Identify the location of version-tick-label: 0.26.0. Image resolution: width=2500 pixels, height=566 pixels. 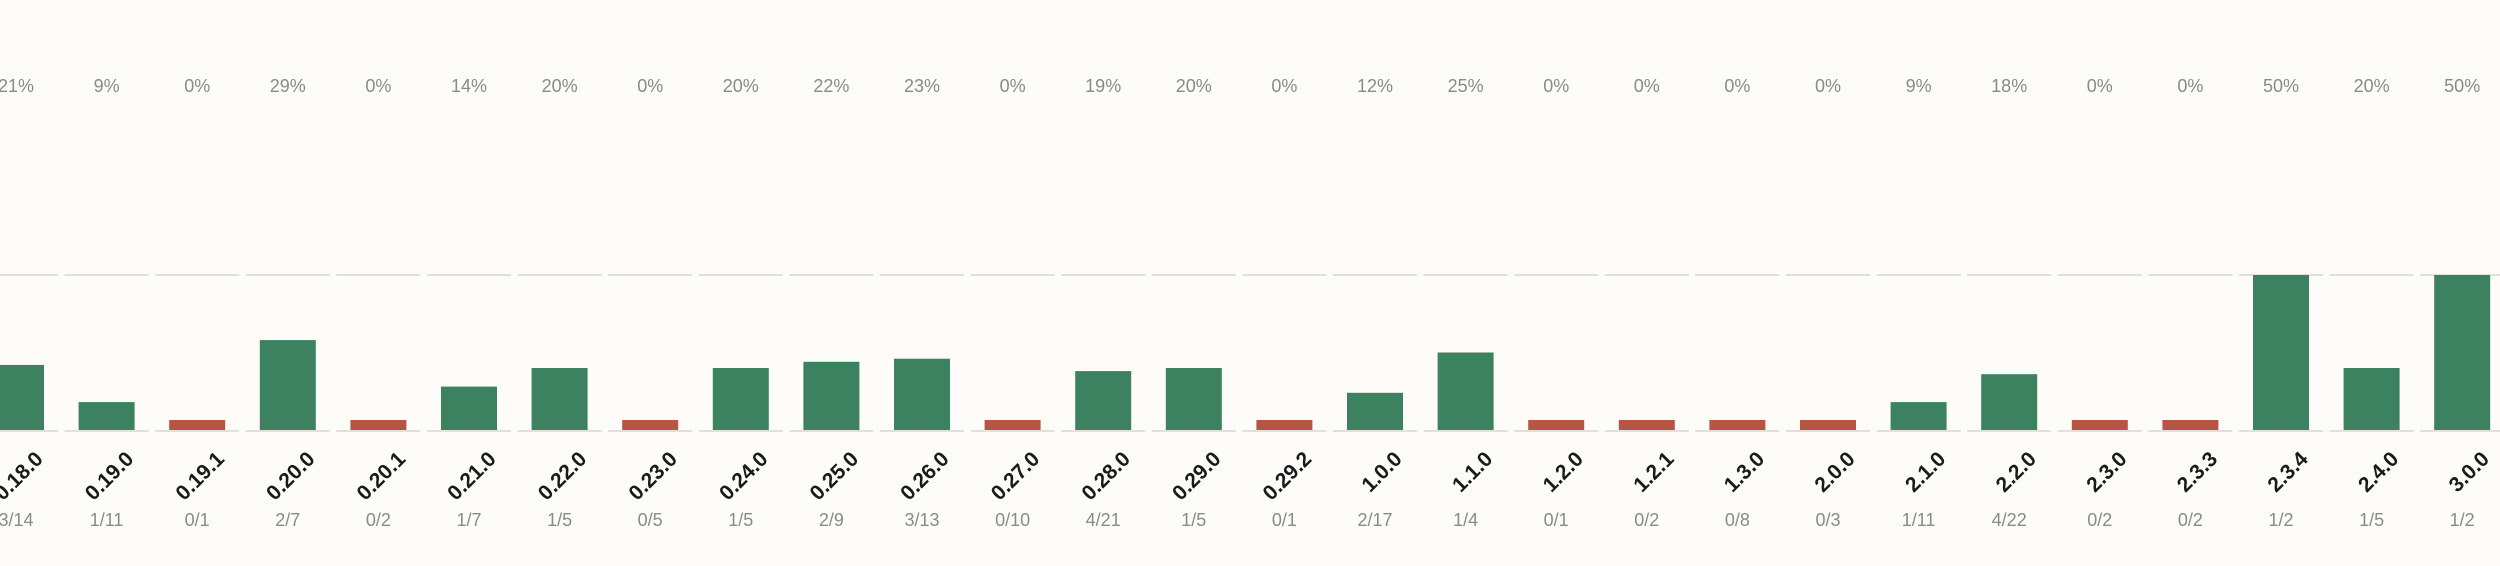
(925, 476).